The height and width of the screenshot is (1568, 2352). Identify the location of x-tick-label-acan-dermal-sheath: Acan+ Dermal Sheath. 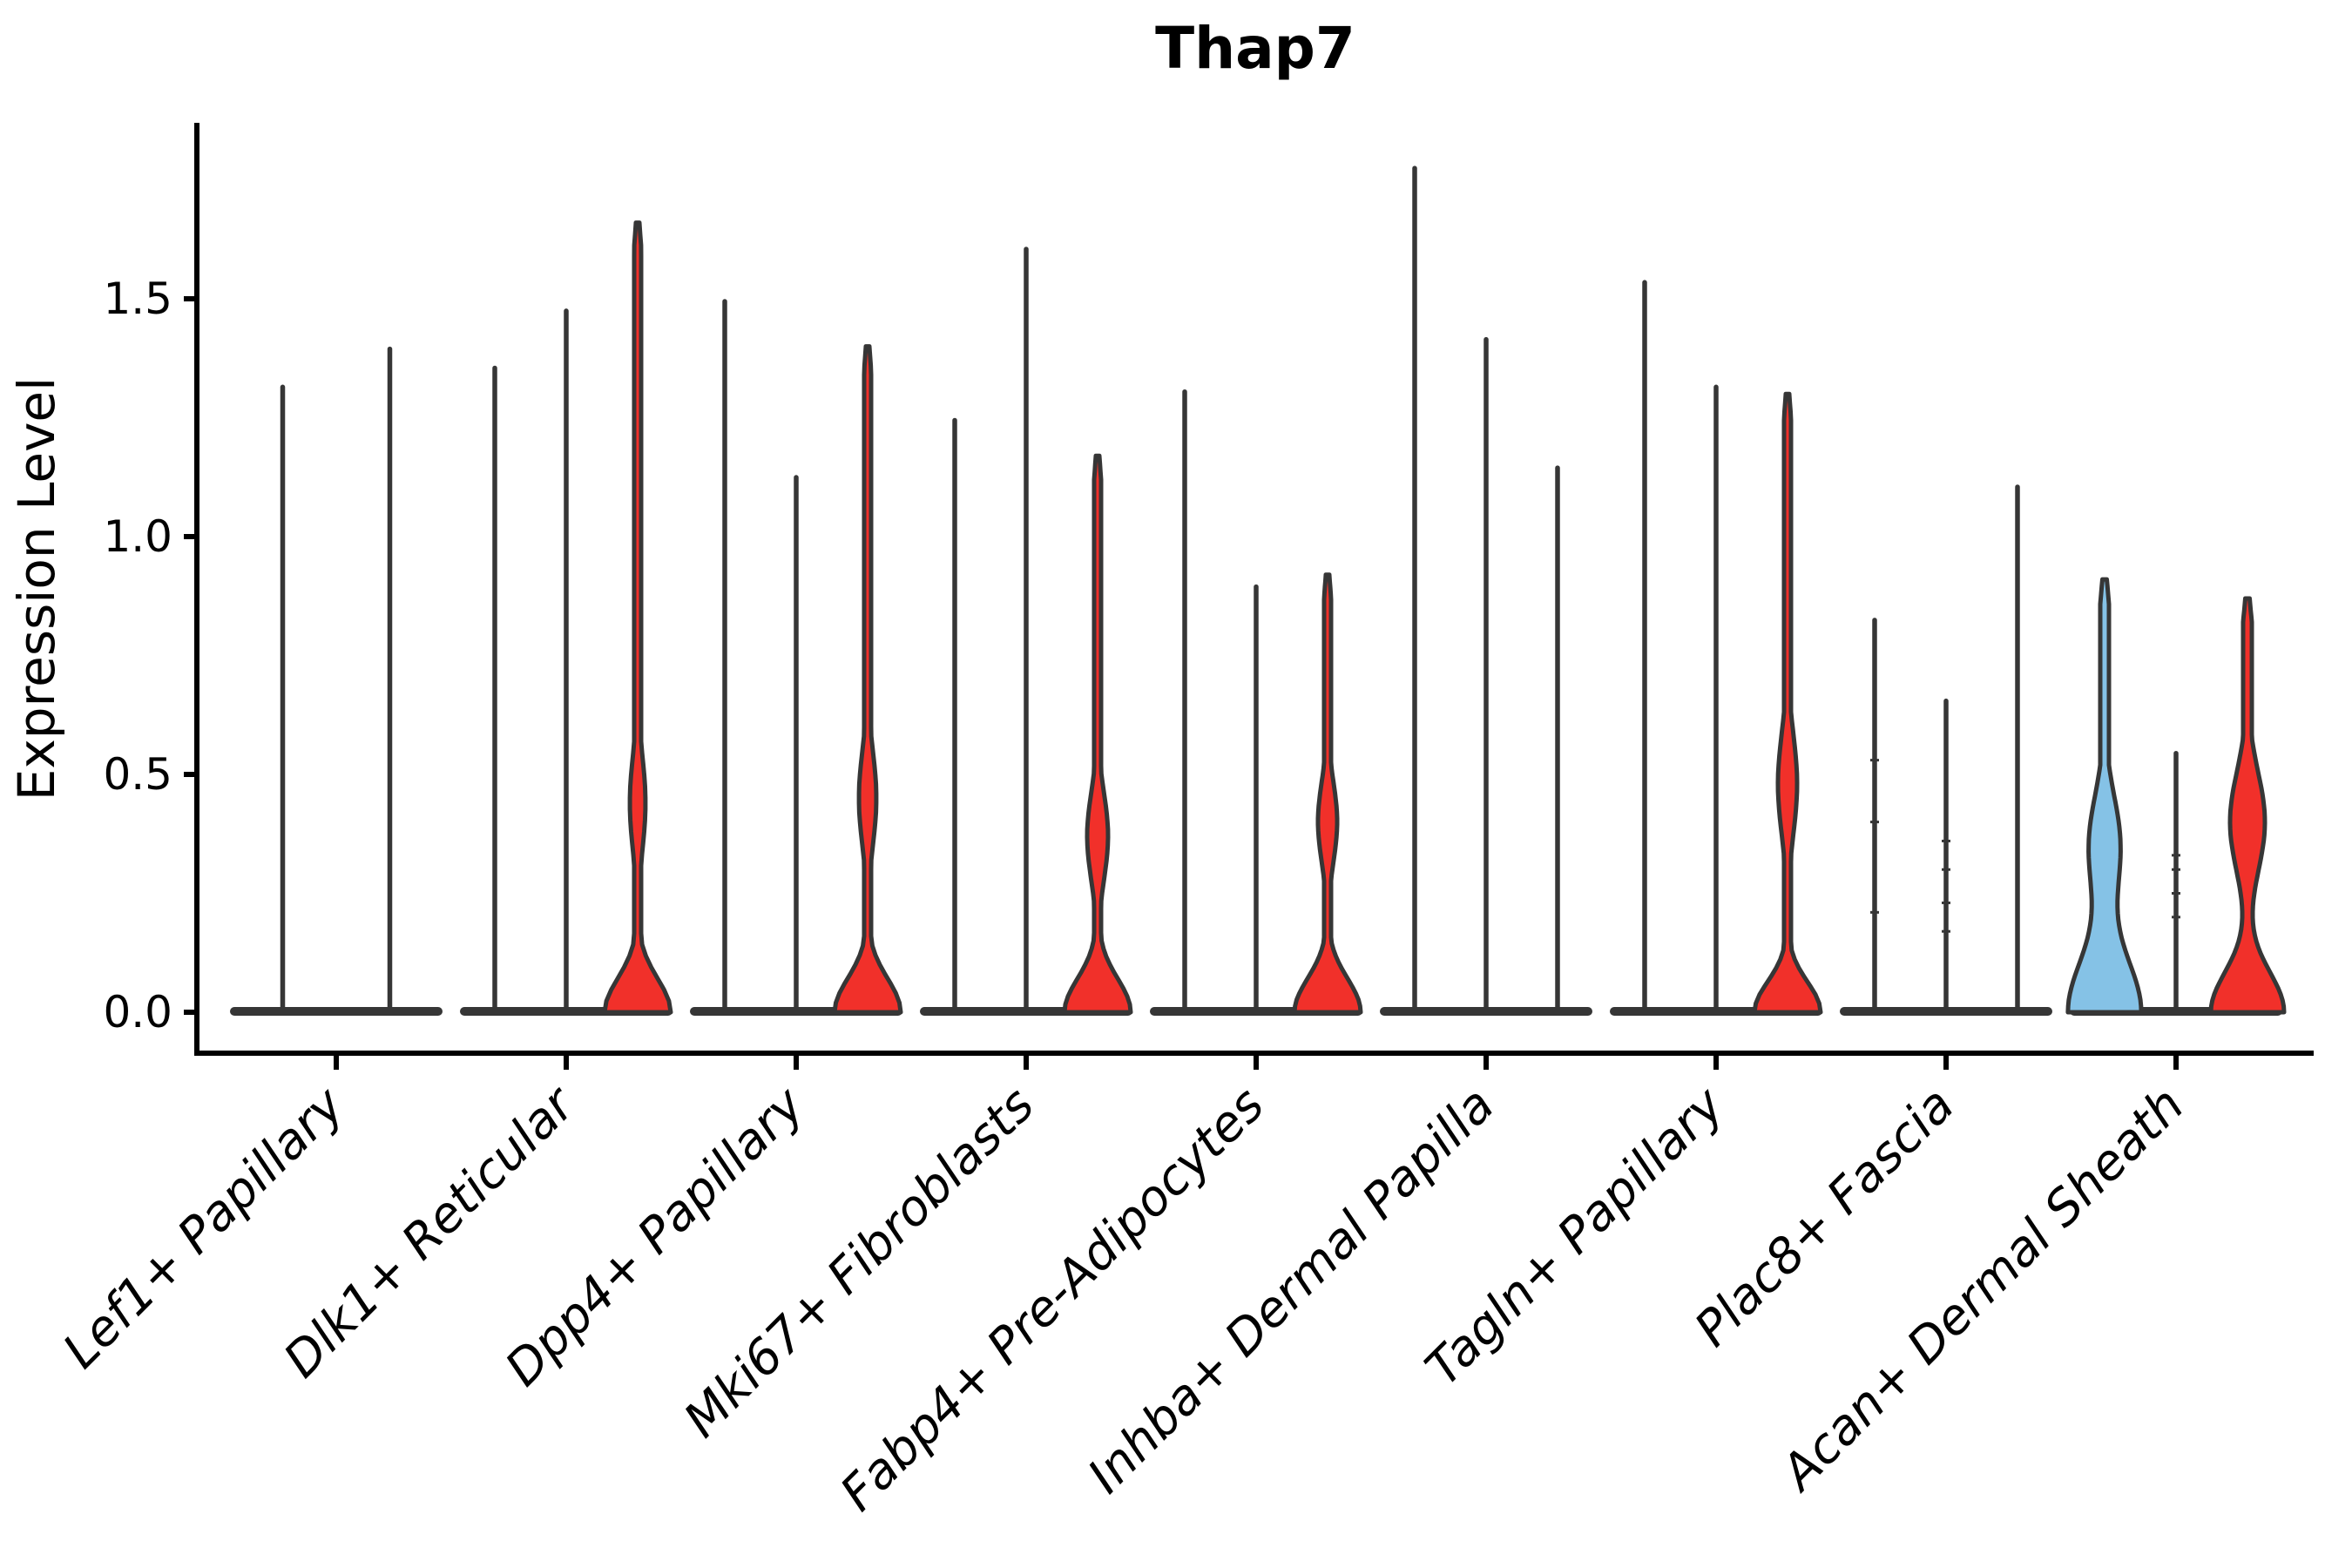
(1982, 1290).